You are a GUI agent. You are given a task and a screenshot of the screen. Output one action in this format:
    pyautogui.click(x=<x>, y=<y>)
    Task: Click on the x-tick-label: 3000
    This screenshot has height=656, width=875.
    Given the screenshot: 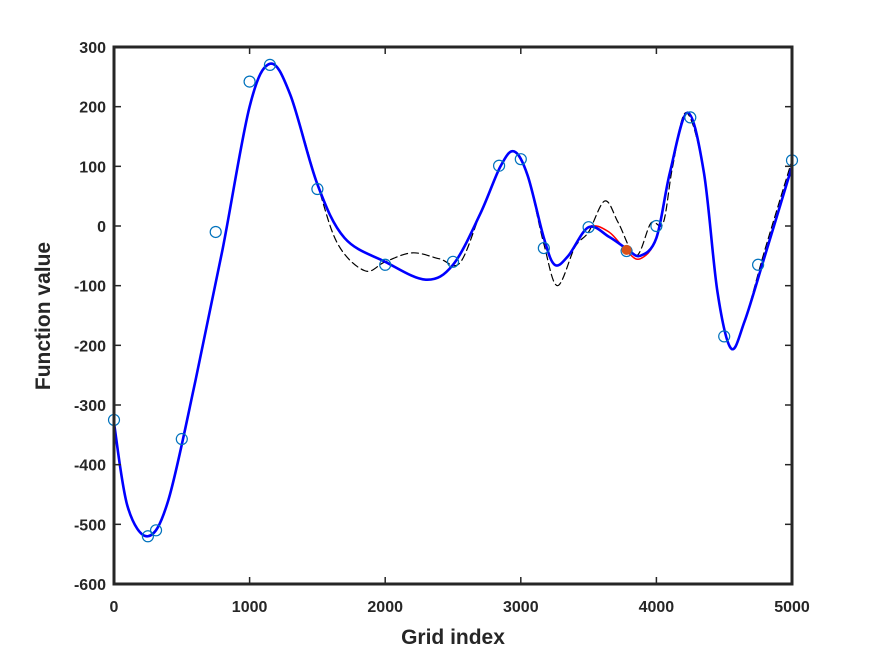 What is the action you would take?
    pyautogui.click(x=521, y=607)
    